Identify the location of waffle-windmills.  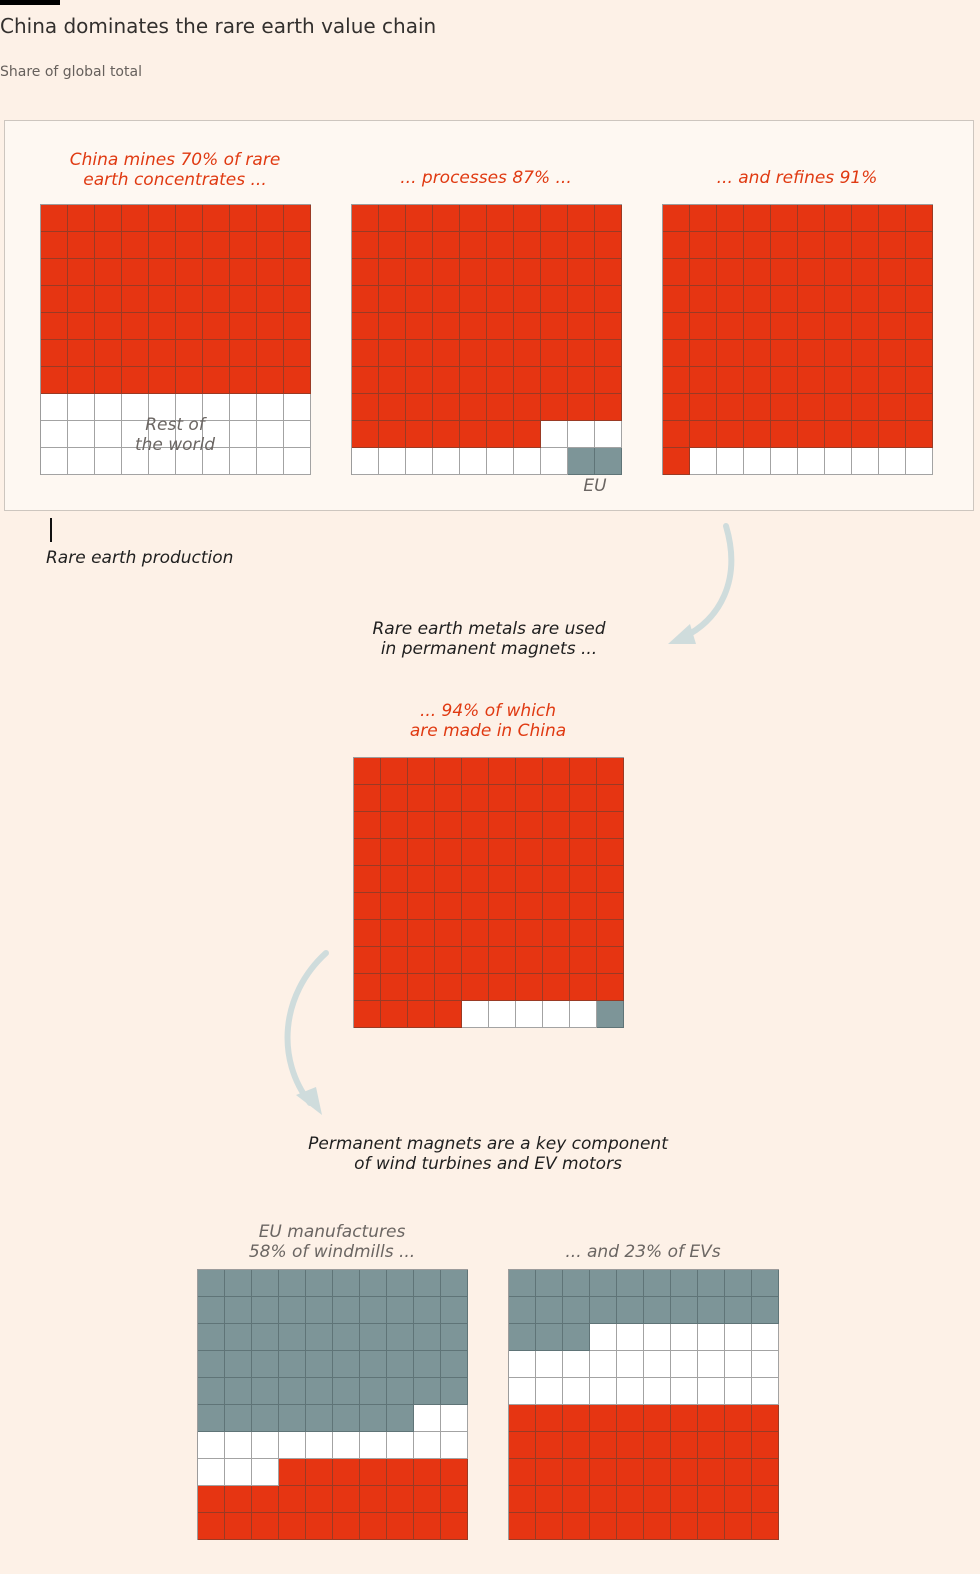
(332, 1404).